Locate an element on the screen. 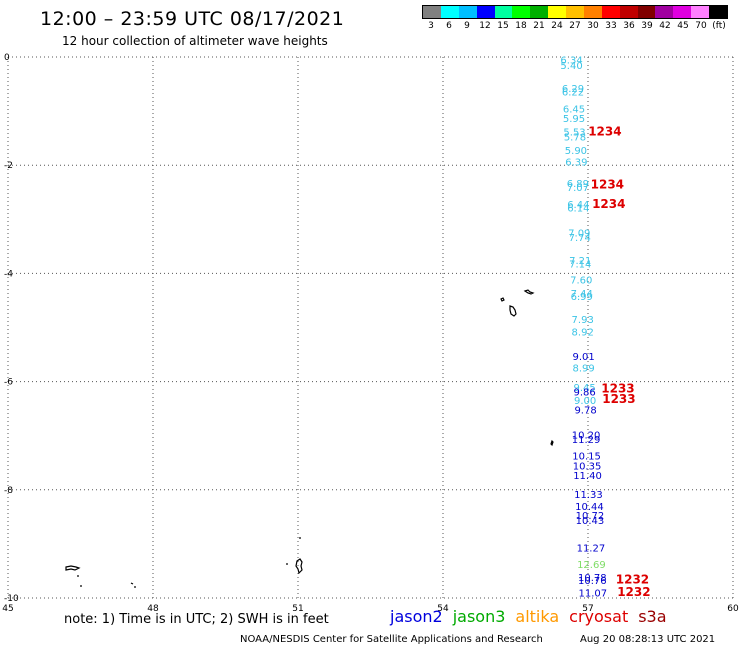  lon-tick-label: 48 is located at coordinates (153, 609).